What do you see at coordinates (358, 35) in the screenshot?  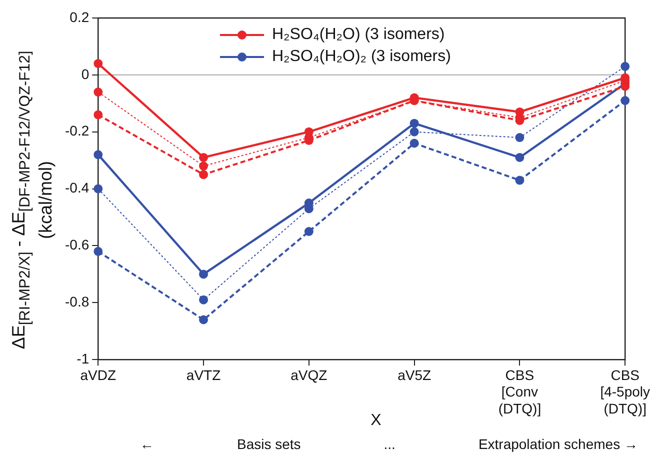 I see `legend-label: H₂SO₄(H₂O) (3 isomers)` at bounding box center [358, 35].